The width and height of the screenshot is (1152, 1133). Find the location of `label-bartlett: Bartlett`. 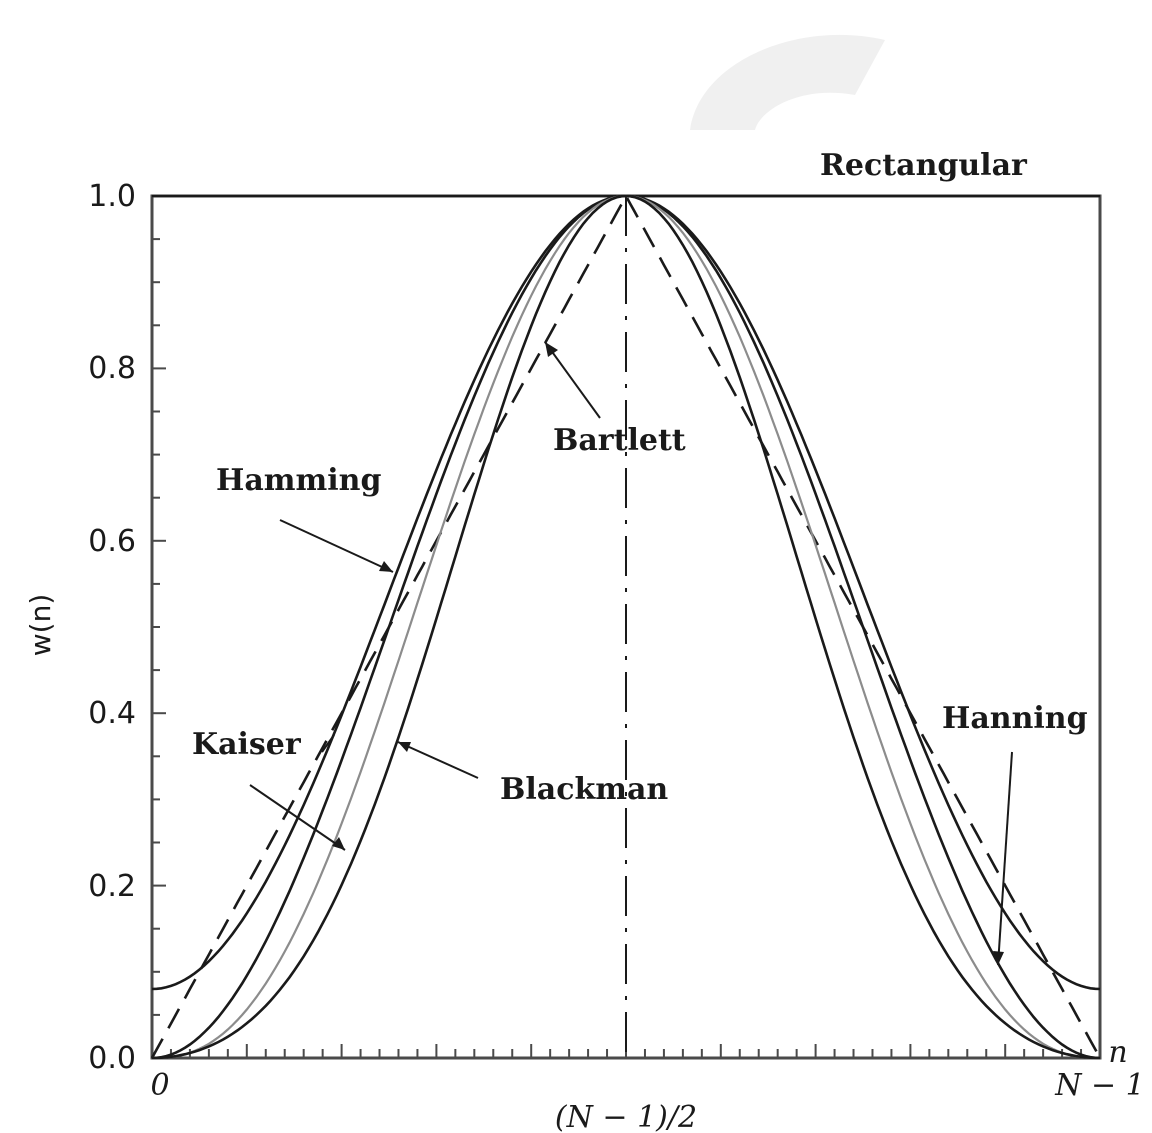

label-bartlett: Bartlett is located at coordinates (619, 440).